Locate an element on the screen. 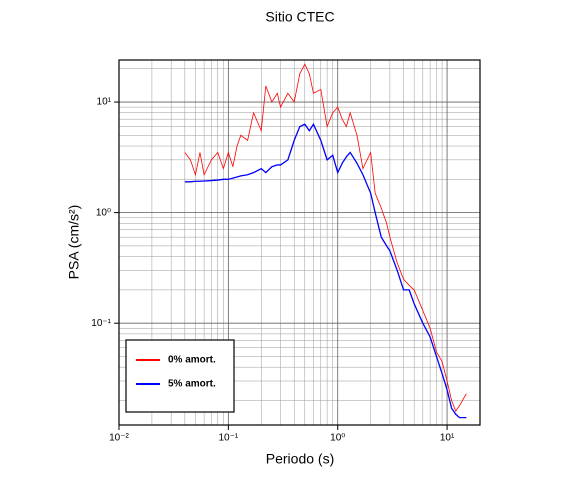  legend-label: 5% amort. is located at coordinates (192, 384).